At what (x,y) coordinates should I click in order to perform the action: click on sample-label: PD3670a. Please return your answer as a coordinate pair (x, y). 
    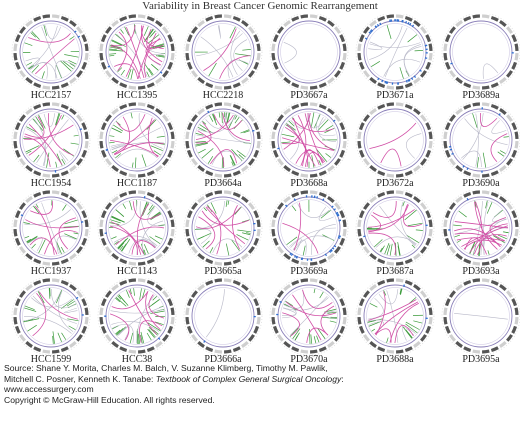
    Looking at the image, I should click on (309, 359).